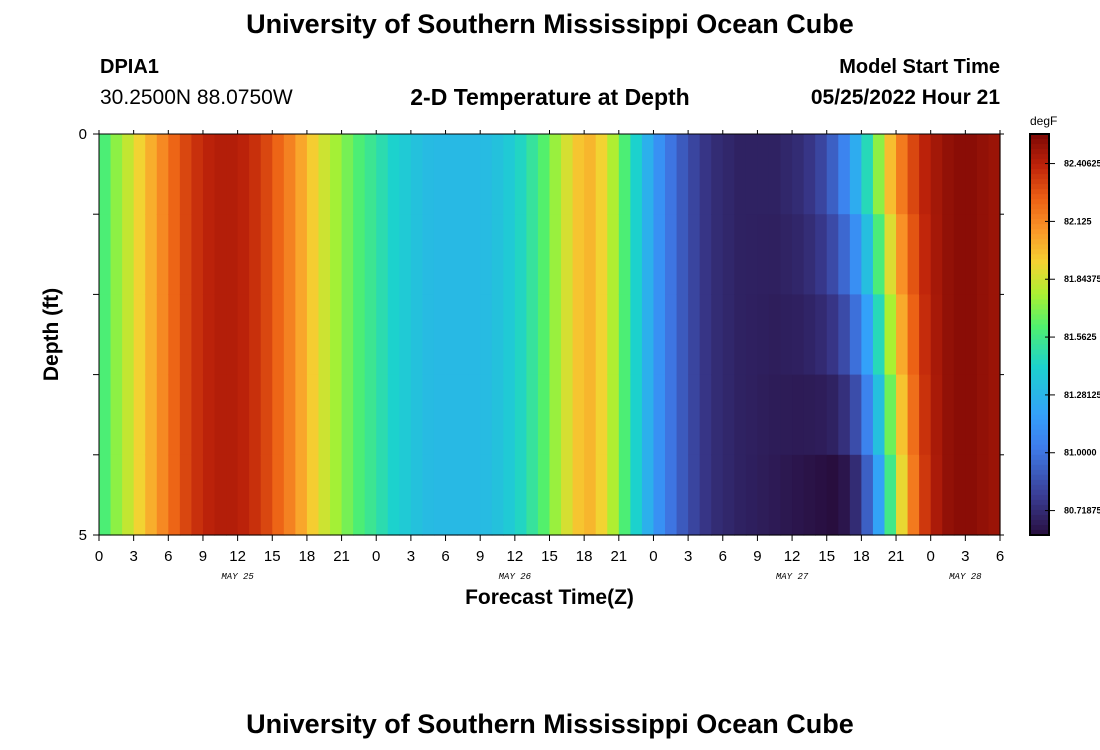 Image resolution: width=1100 pixels, height=750 pixels. I want to click on colorbar-tick-label: 82.125, so click(1078, 221).